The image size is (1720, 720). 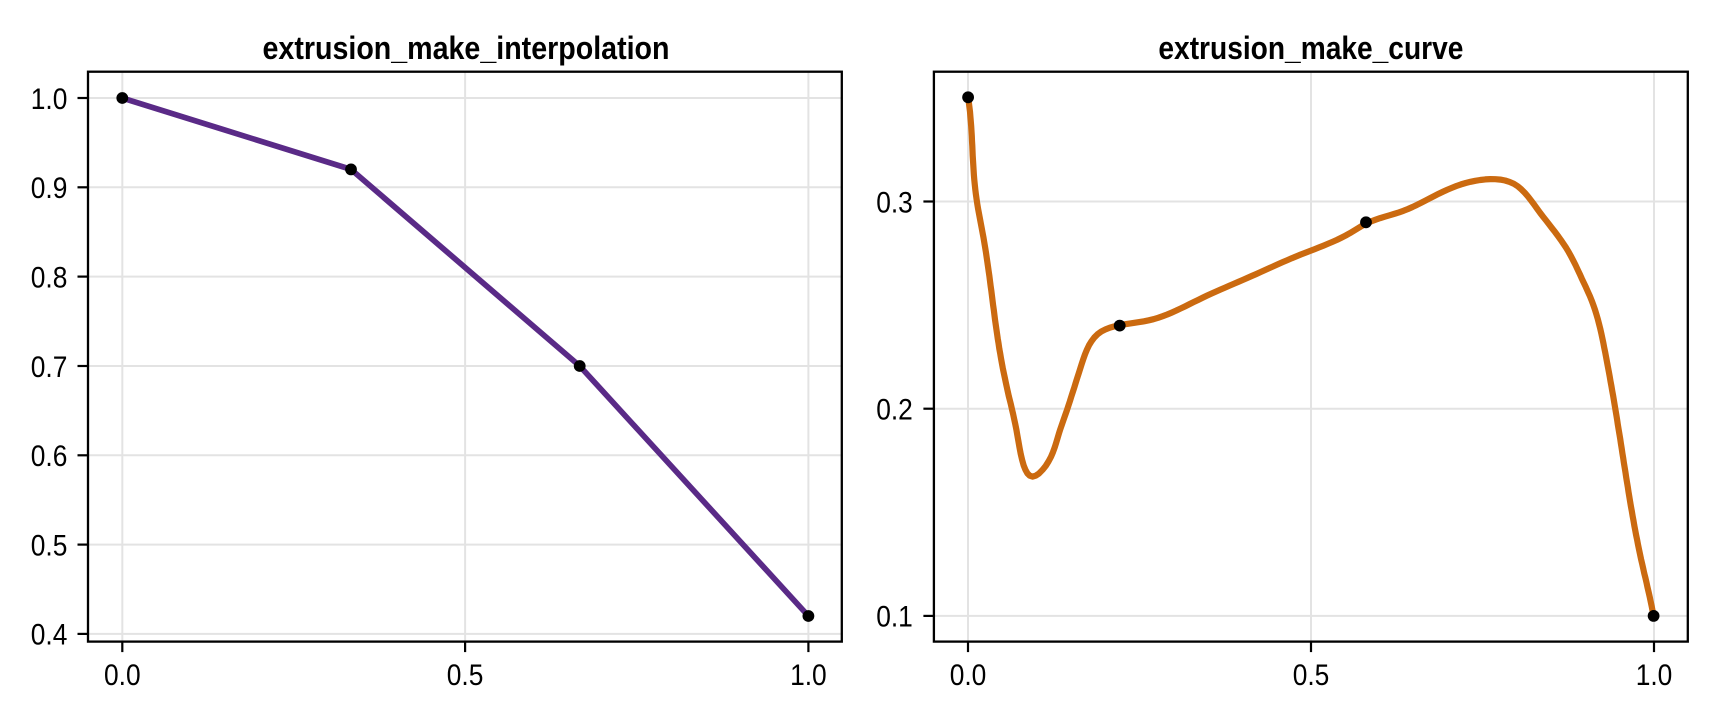 What do you see at coordinates (49, 188) in the screenshot?
I see `svg-text: 0.9` at bounding box center [49, 188].